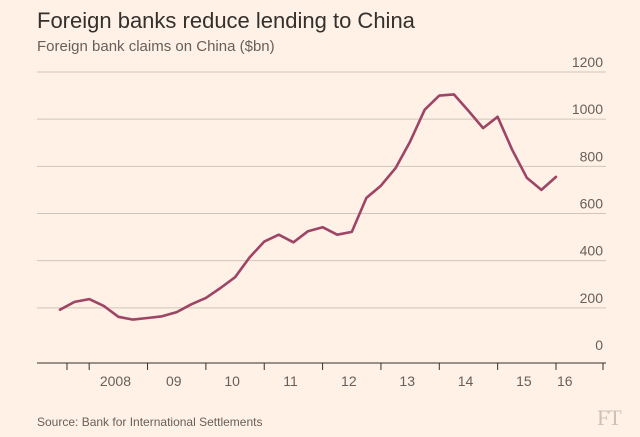 This screenshot has height=437, width=640. What do you see at coordinates (156, 46) in the screenshot?
I see `chart-subtitle: Foreign bank claims on China ($bn)` at bounding box center [156, 46].